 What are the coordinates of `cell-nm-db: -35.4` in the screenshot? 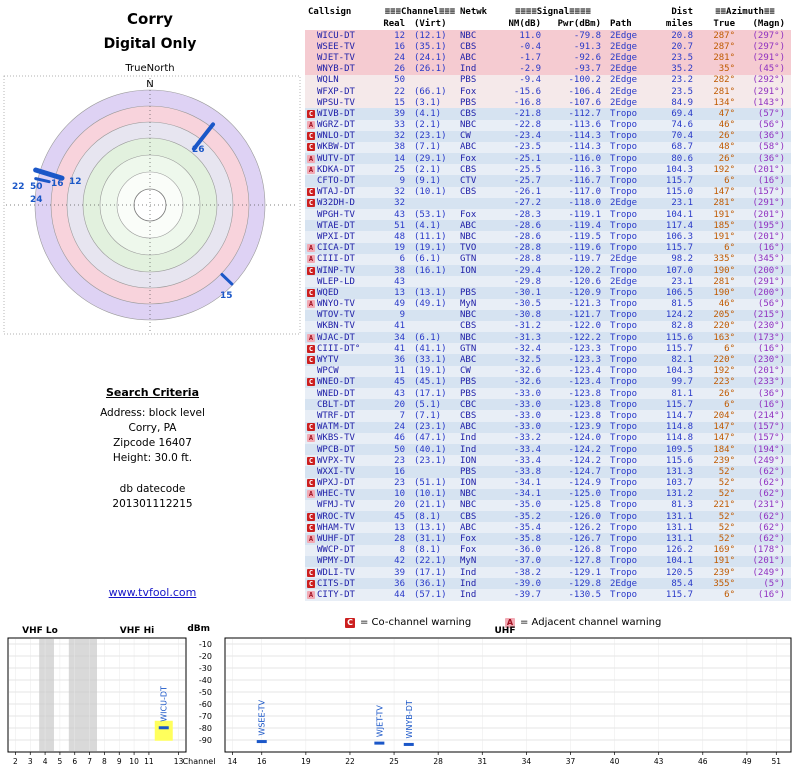 It's located at (527, 527).